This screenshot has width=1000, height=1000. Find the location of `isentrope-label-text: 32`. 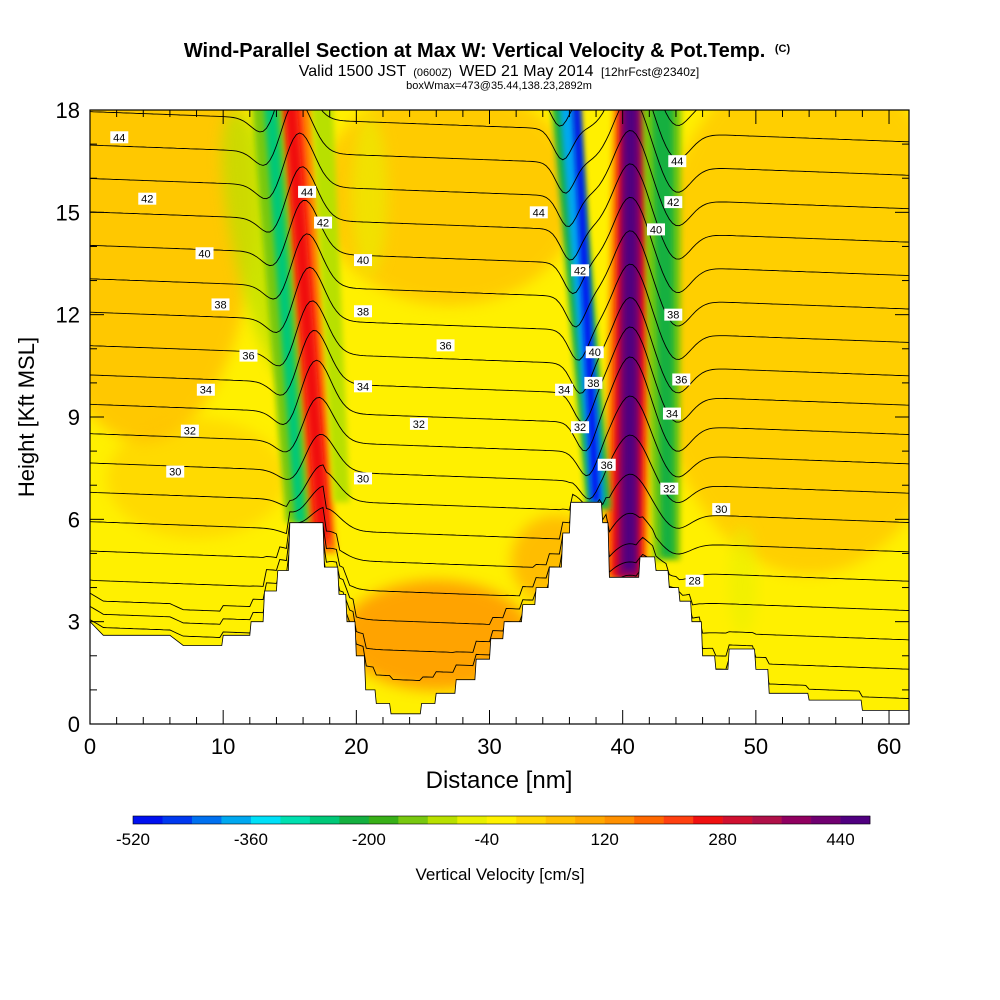

isentrope-label-text: 32 is located at coordinates (190, 432).